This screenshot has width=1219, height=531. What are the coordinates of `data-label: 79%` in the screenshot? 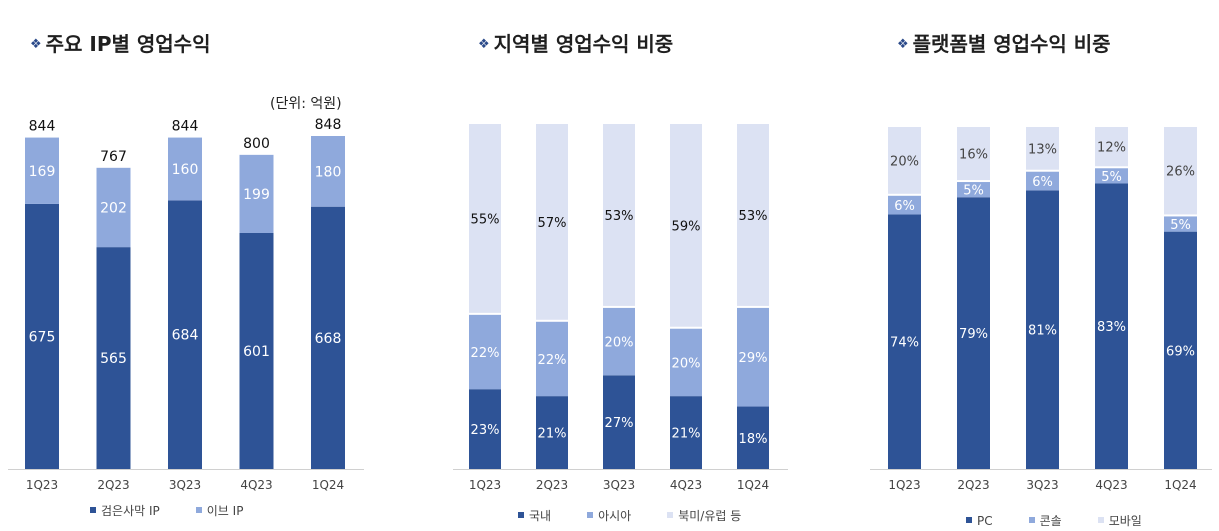 It's located at (973, 334).